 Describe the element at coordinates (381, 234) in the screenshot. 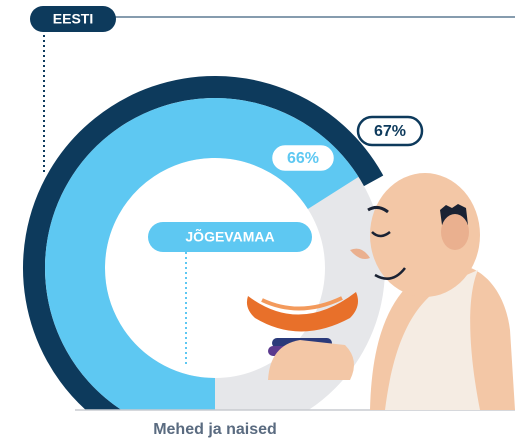

I see `eye` at that location.